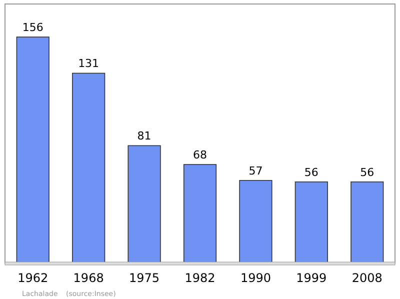 The width and height of the screenshot is (400, 299). I want to click on data-label: 131, so click(89, 63).